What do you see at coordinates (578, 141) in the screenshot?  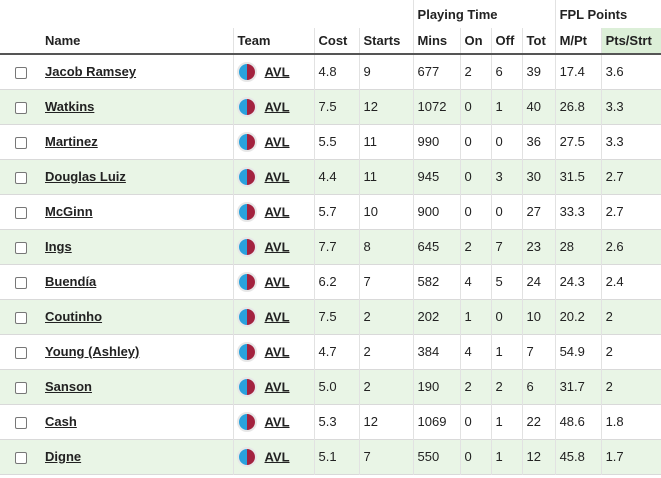 I see `mpt-cell: 27.5` at bounding box center [578, 141].